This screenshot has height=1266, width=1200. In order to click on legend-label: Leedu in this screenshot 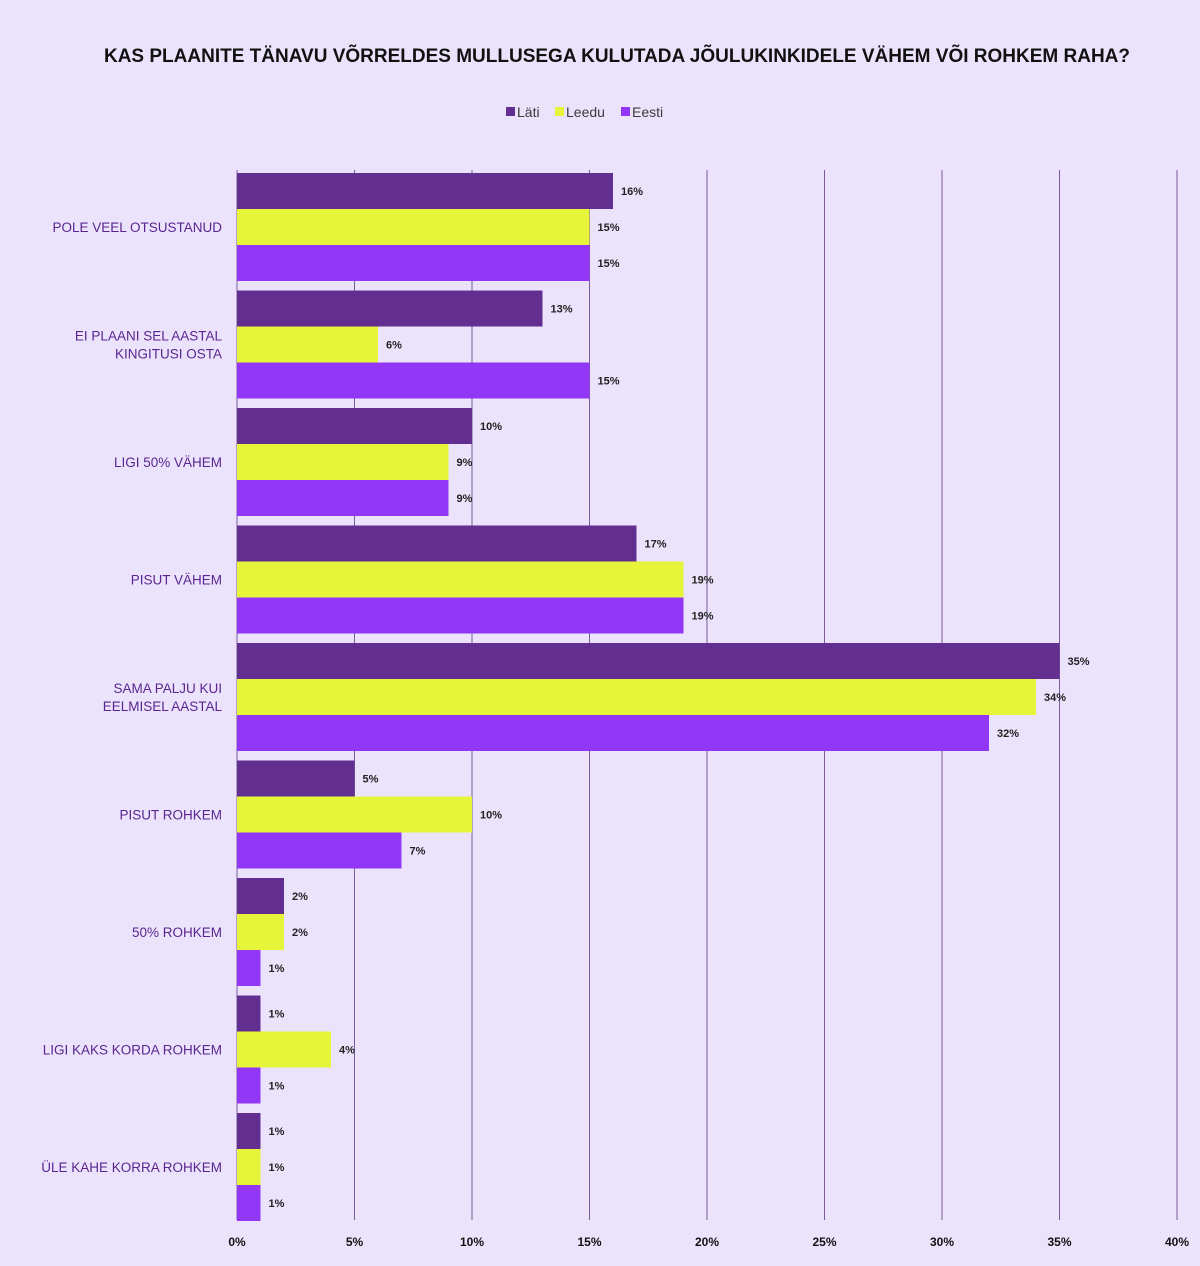, I will do `click(585, 112)`.